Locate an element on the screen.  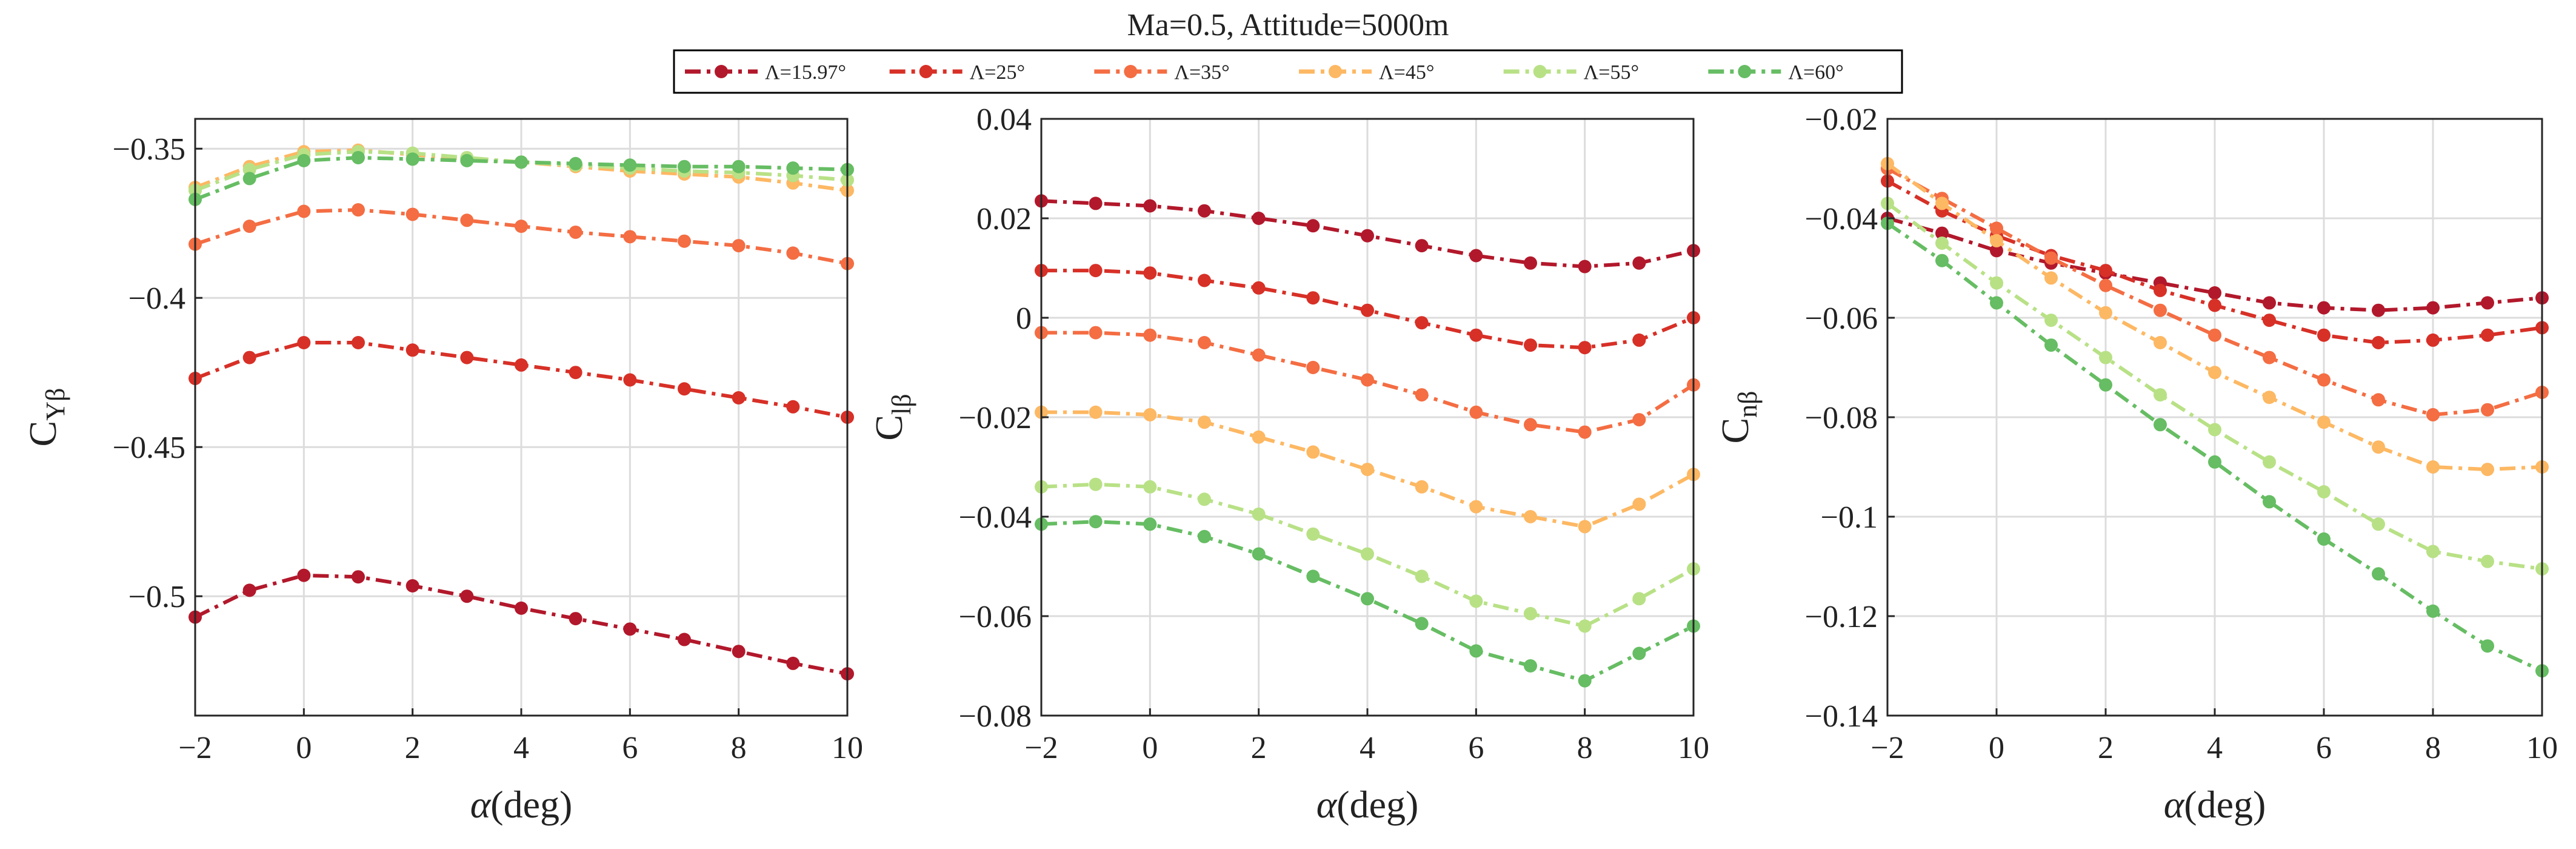
y-tick-label: −0.04 is located at coordinates (995, 517).